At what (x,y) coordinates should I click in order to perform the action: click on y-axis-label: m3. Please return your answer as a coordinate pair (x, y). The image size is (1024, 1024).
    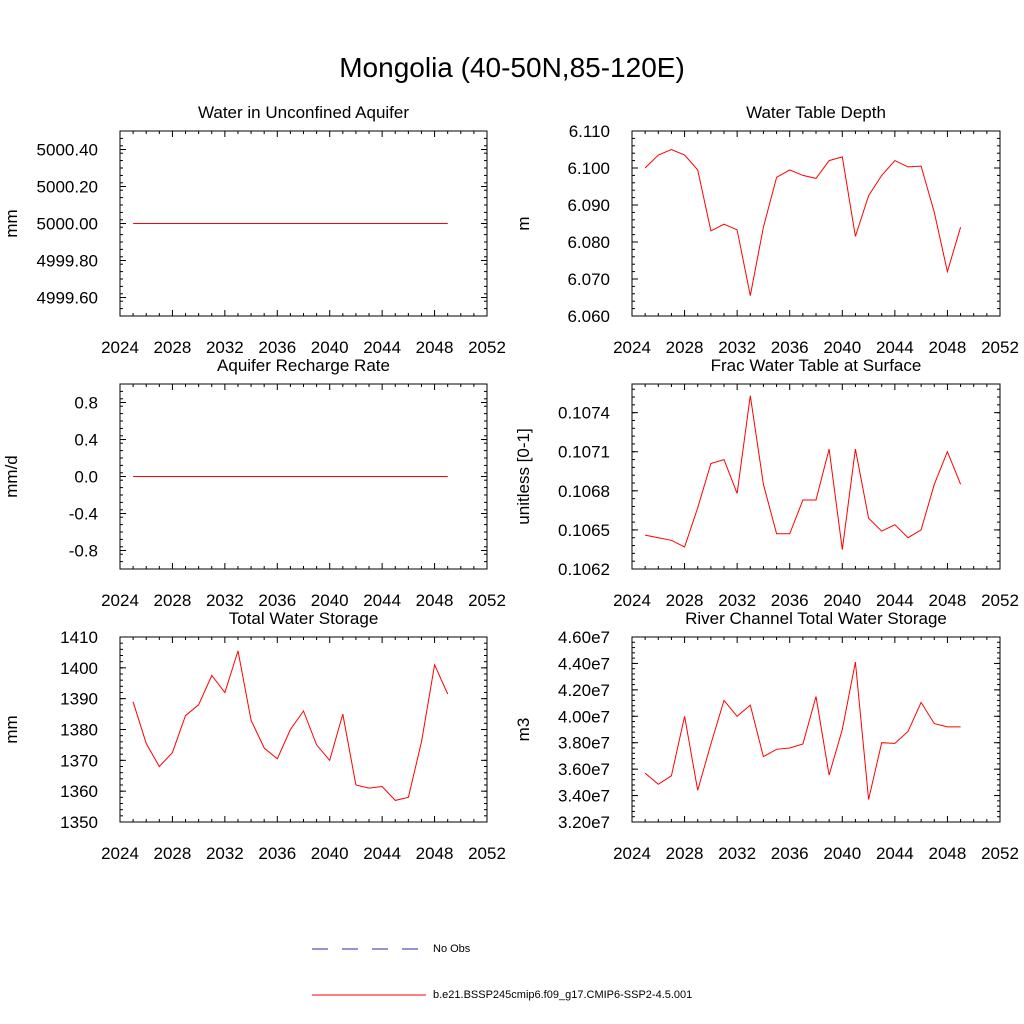
    Looking at the image, I should click on (523, 730).